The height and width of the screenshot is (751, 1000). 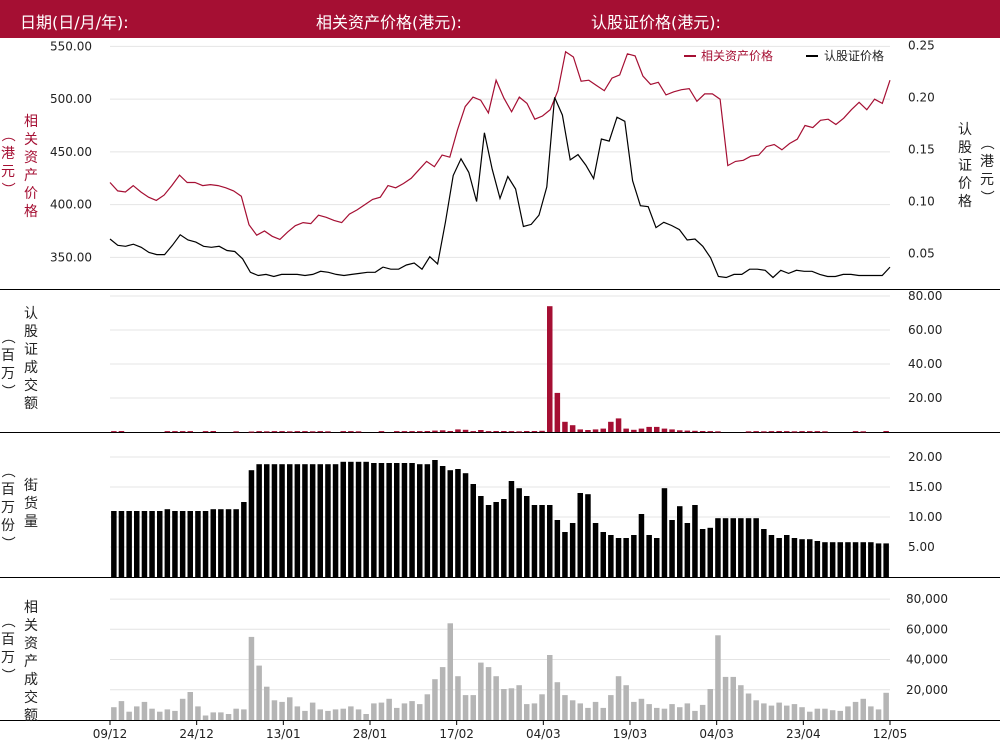 I want to click on underlying-turnover-axis-title-unit-char: 万, so click(x=8, y=658).